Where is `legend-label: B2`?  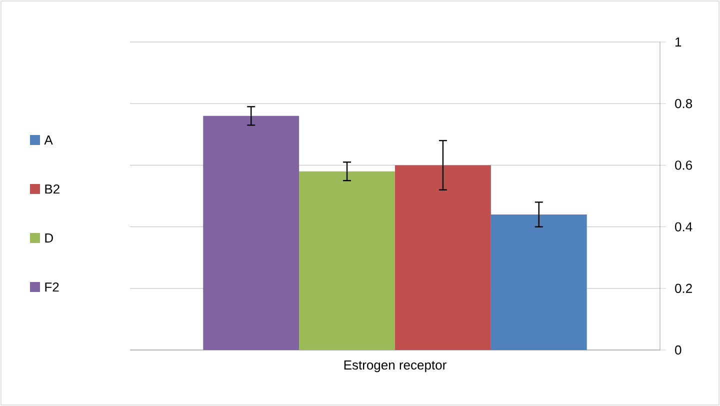 legend-label: B2 is located at coordinates (52, 189).